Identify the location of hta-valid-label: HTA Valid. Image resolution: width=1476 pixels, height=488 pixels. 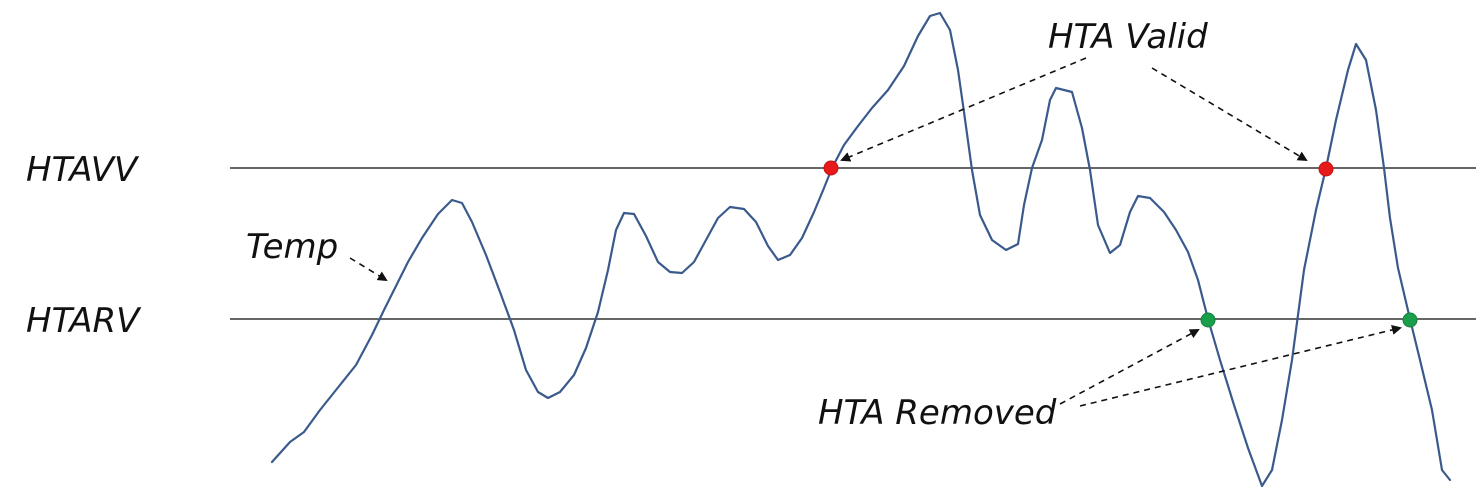
(1128, 37).